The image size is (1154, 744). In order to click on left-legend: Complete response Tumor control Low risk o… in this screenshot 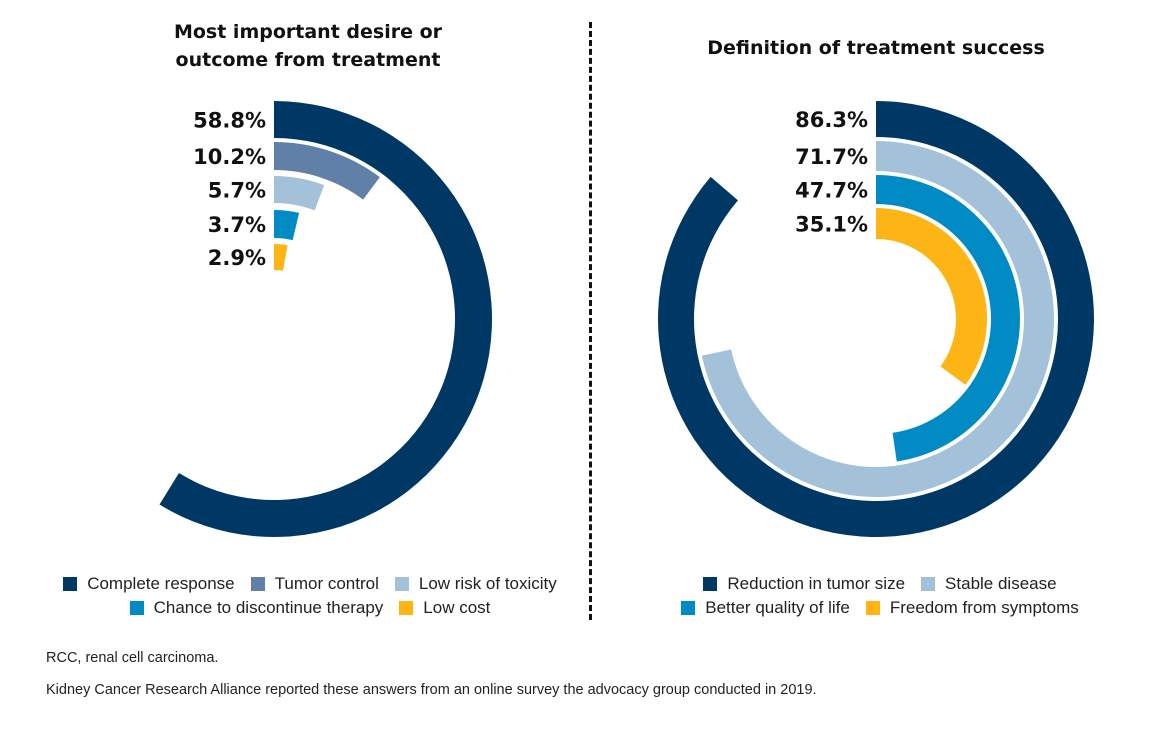, I will do `click(310, 596)`.